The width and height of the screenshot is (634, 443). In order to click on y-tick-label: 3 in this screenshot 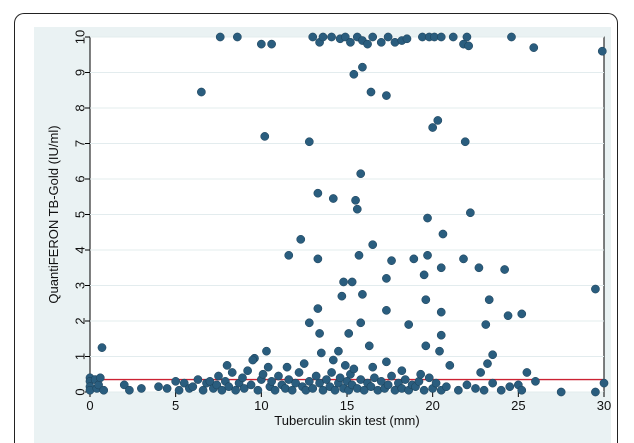, I will do `click(80, 285)`.